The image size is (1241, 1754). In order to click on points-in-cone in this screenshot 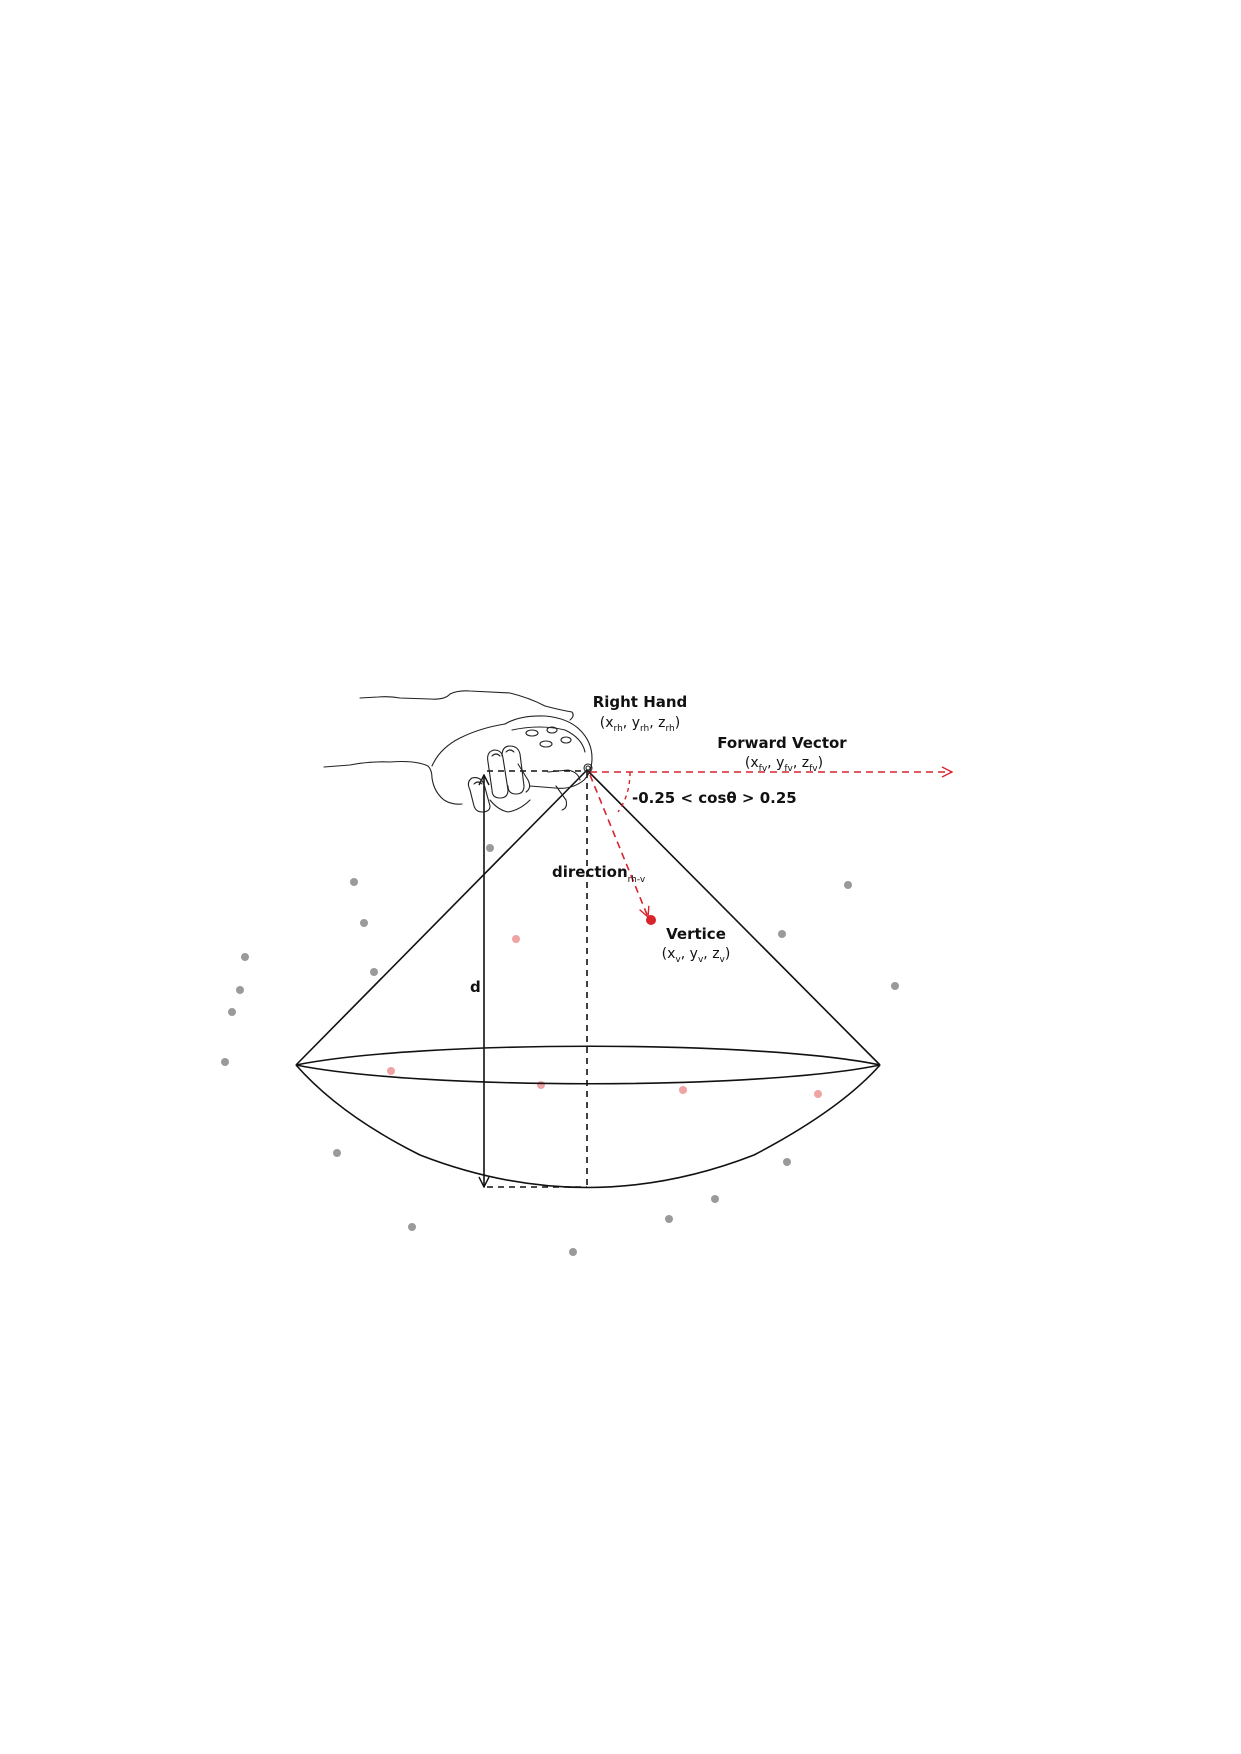, I will do `click(604, 1016)`.